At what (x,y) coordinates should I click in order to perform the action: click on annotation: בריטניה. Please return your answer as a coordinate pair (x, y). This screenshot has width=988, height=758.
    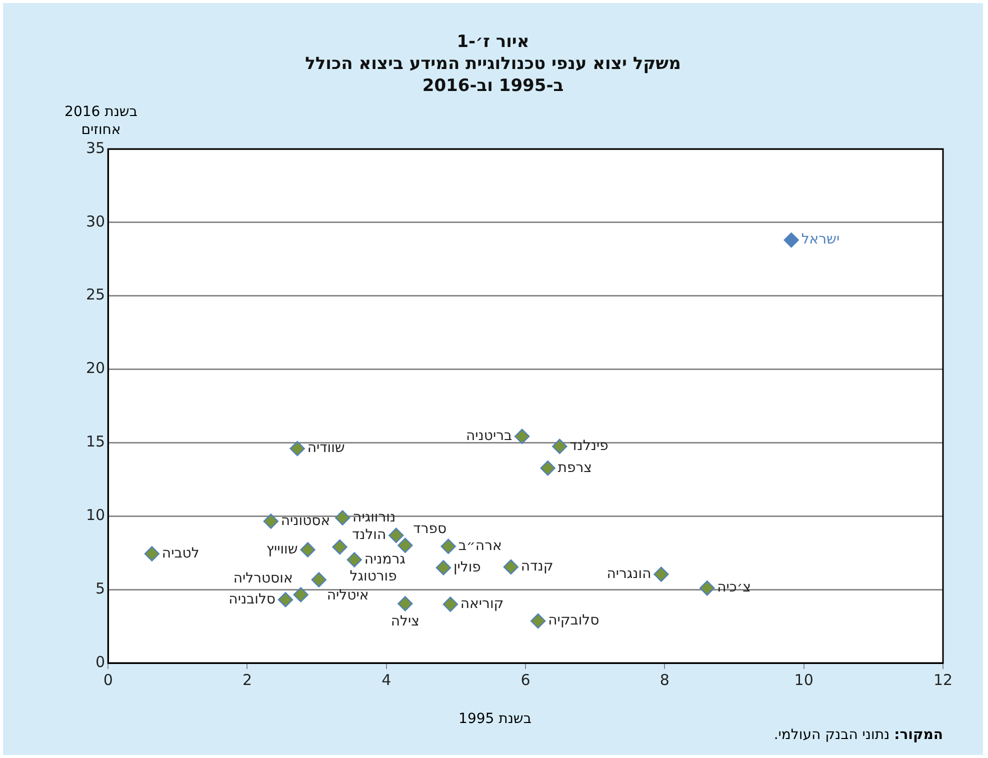
    Looking at the image, I should click on (489, 436).